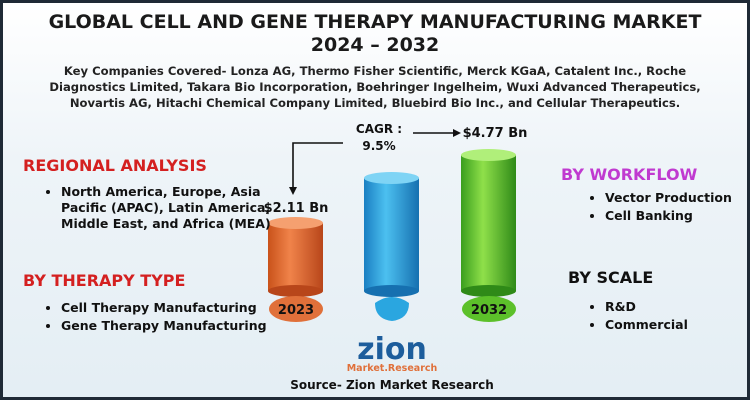  I want to click on drop-badge, so click(392, 309).